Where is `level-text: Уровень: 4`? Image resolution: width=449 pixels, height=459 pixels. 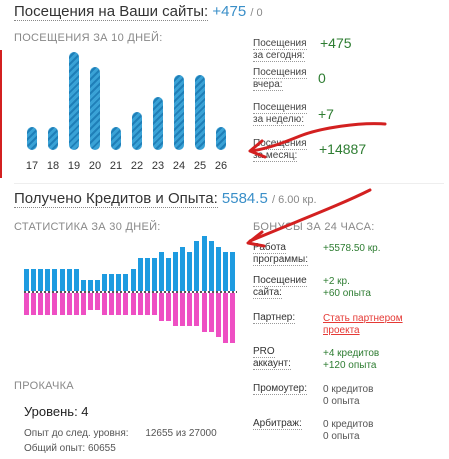 level-text: Уровень: 4 is located at coordinates (56, 411).